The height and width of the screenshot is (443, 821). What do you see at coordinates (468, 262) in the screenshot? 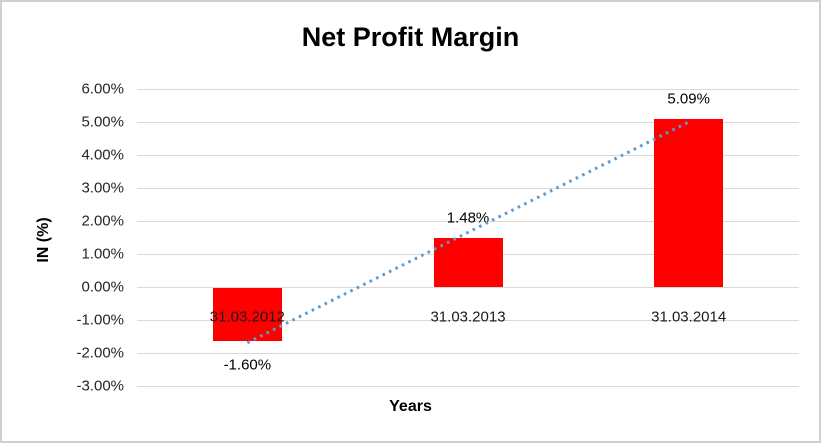
I see `bar-31.03.2013` at bounding box center [468, 262].